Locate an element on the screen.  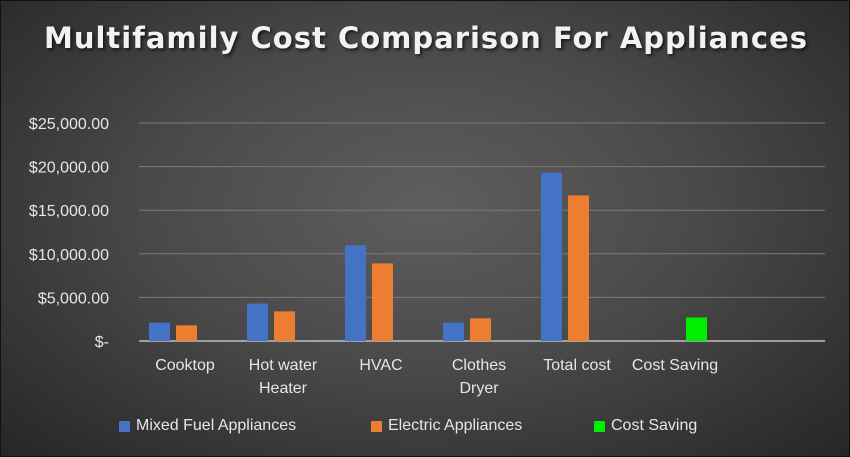
x-tick-label: Cost Saving is located at coordinates (675, 365).